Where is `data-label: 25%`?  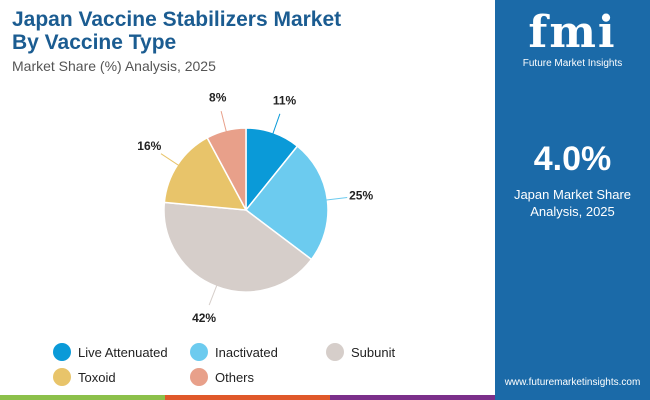
data-label: 25% is located at coordinates (361, 196).